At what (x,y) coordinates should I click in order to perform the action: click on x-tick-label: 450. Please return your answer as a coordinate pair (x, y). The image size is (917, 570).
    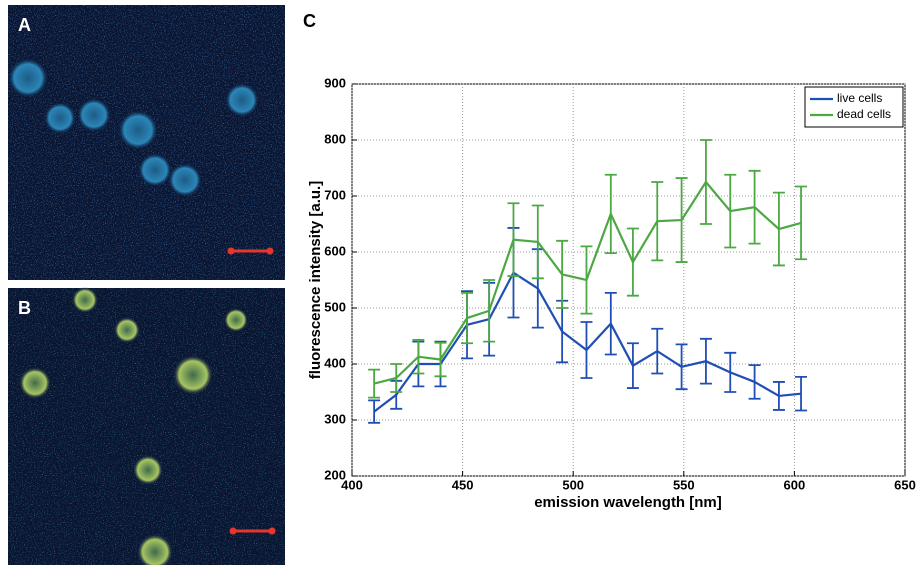
    Looking at the image, I should click on (463, 484).